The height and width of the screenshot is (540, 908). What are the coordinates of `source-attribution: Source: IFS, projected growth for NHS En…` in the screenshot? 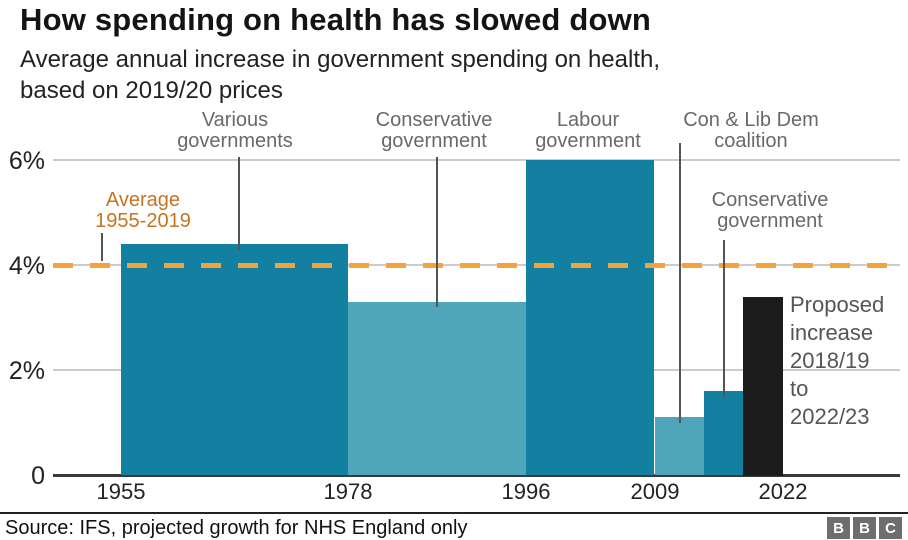 It's located at (236, 528).